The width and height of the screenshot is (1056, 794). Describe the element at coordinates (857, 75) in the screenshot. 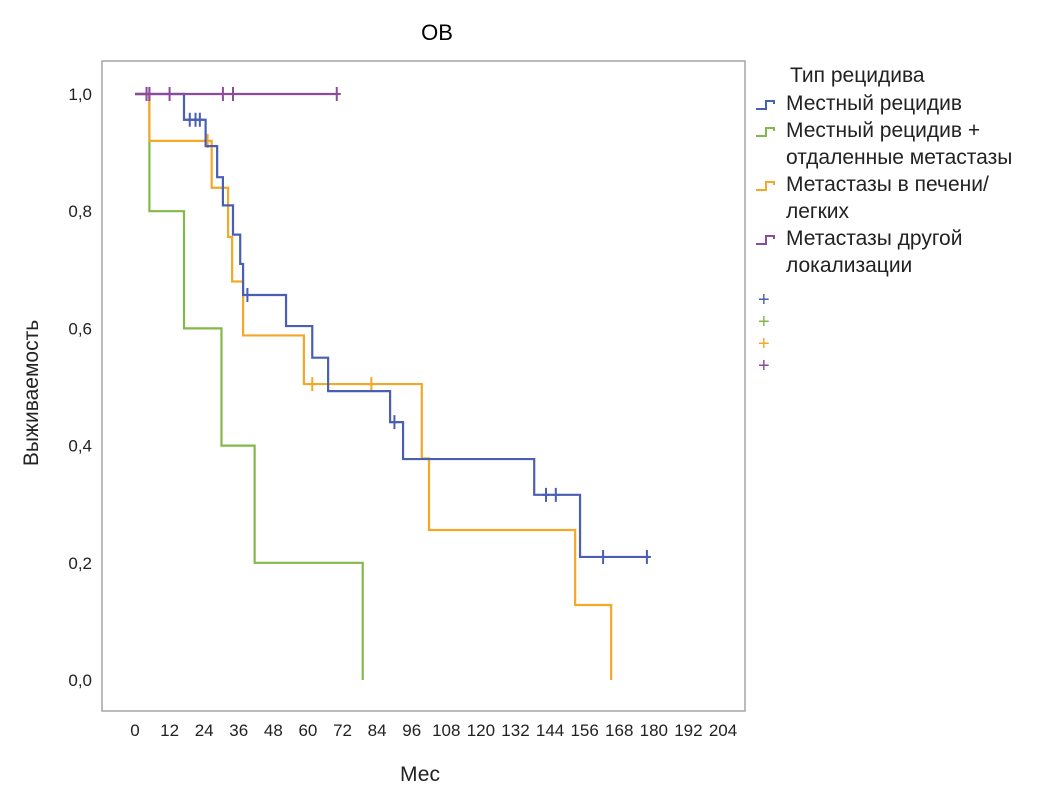

I see `legend-title: Тип рецидива` at that location.